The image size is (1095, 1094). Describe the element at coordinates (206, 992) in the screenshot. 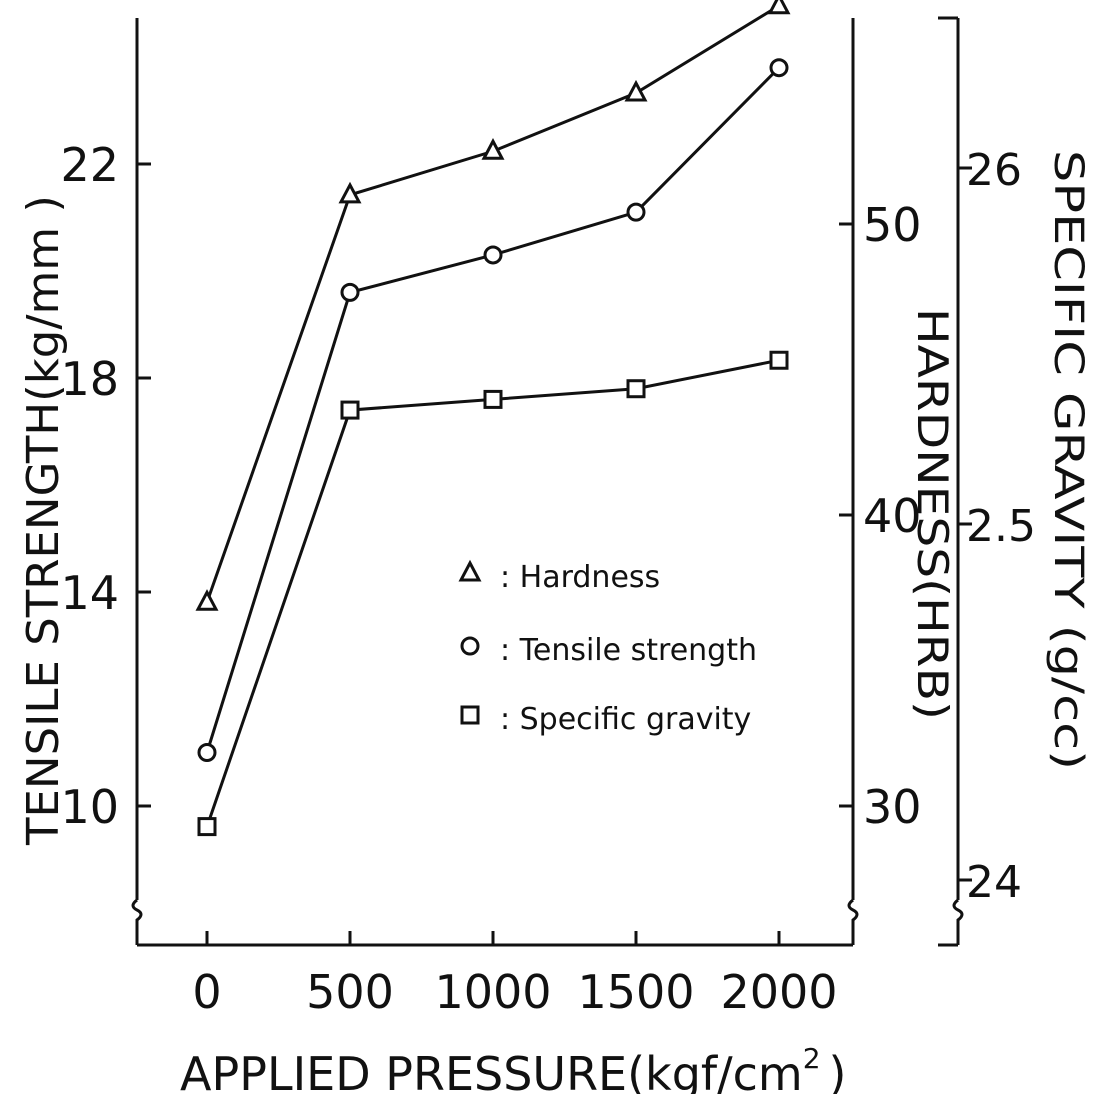

I see `x-tick-label: 0` at that location.